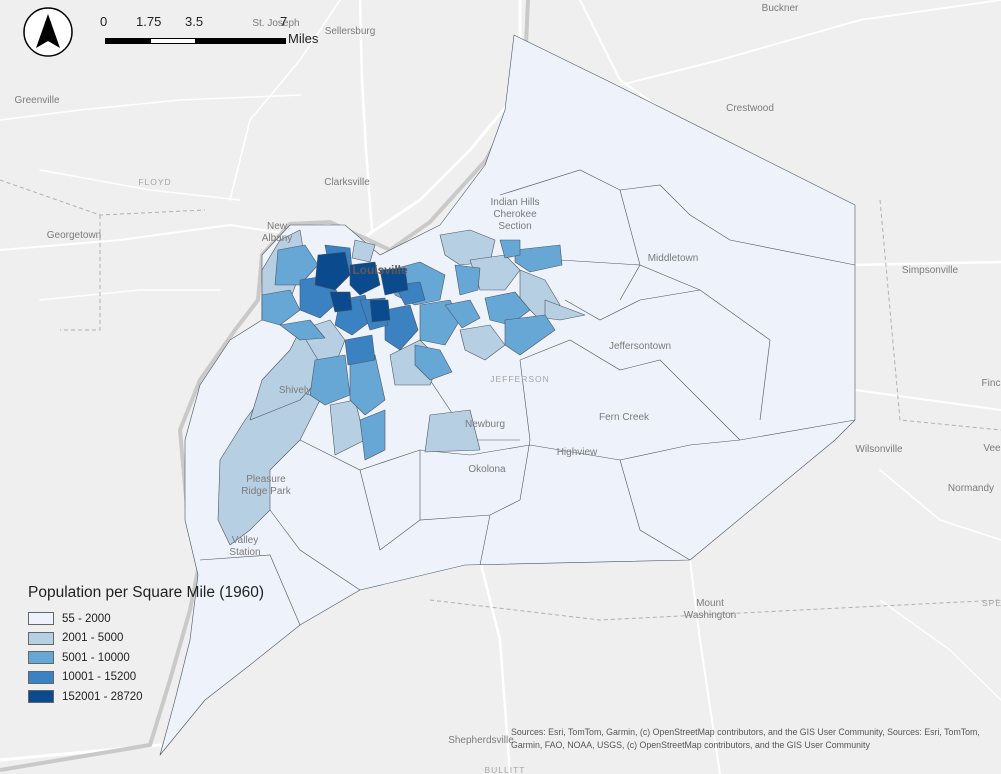 Image resolution: width=1001 pixels, height=774 pixels. What do you see at coordinates (991, 383) in the screenshot?
I see `place-fincastle: Finc` at bounding box center [991, 383].